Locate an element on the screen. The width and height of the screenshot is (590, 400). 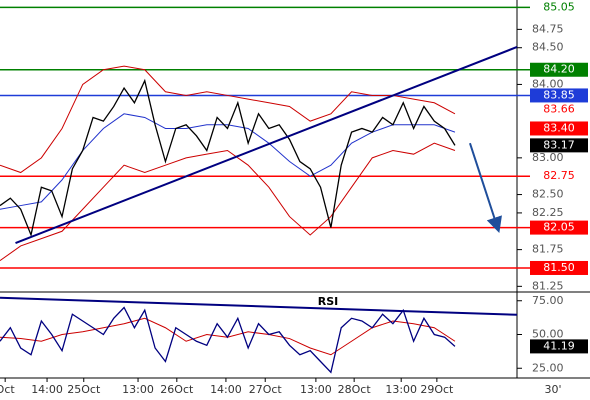
level-label: 81.50 is located at coordinates (559, 267).